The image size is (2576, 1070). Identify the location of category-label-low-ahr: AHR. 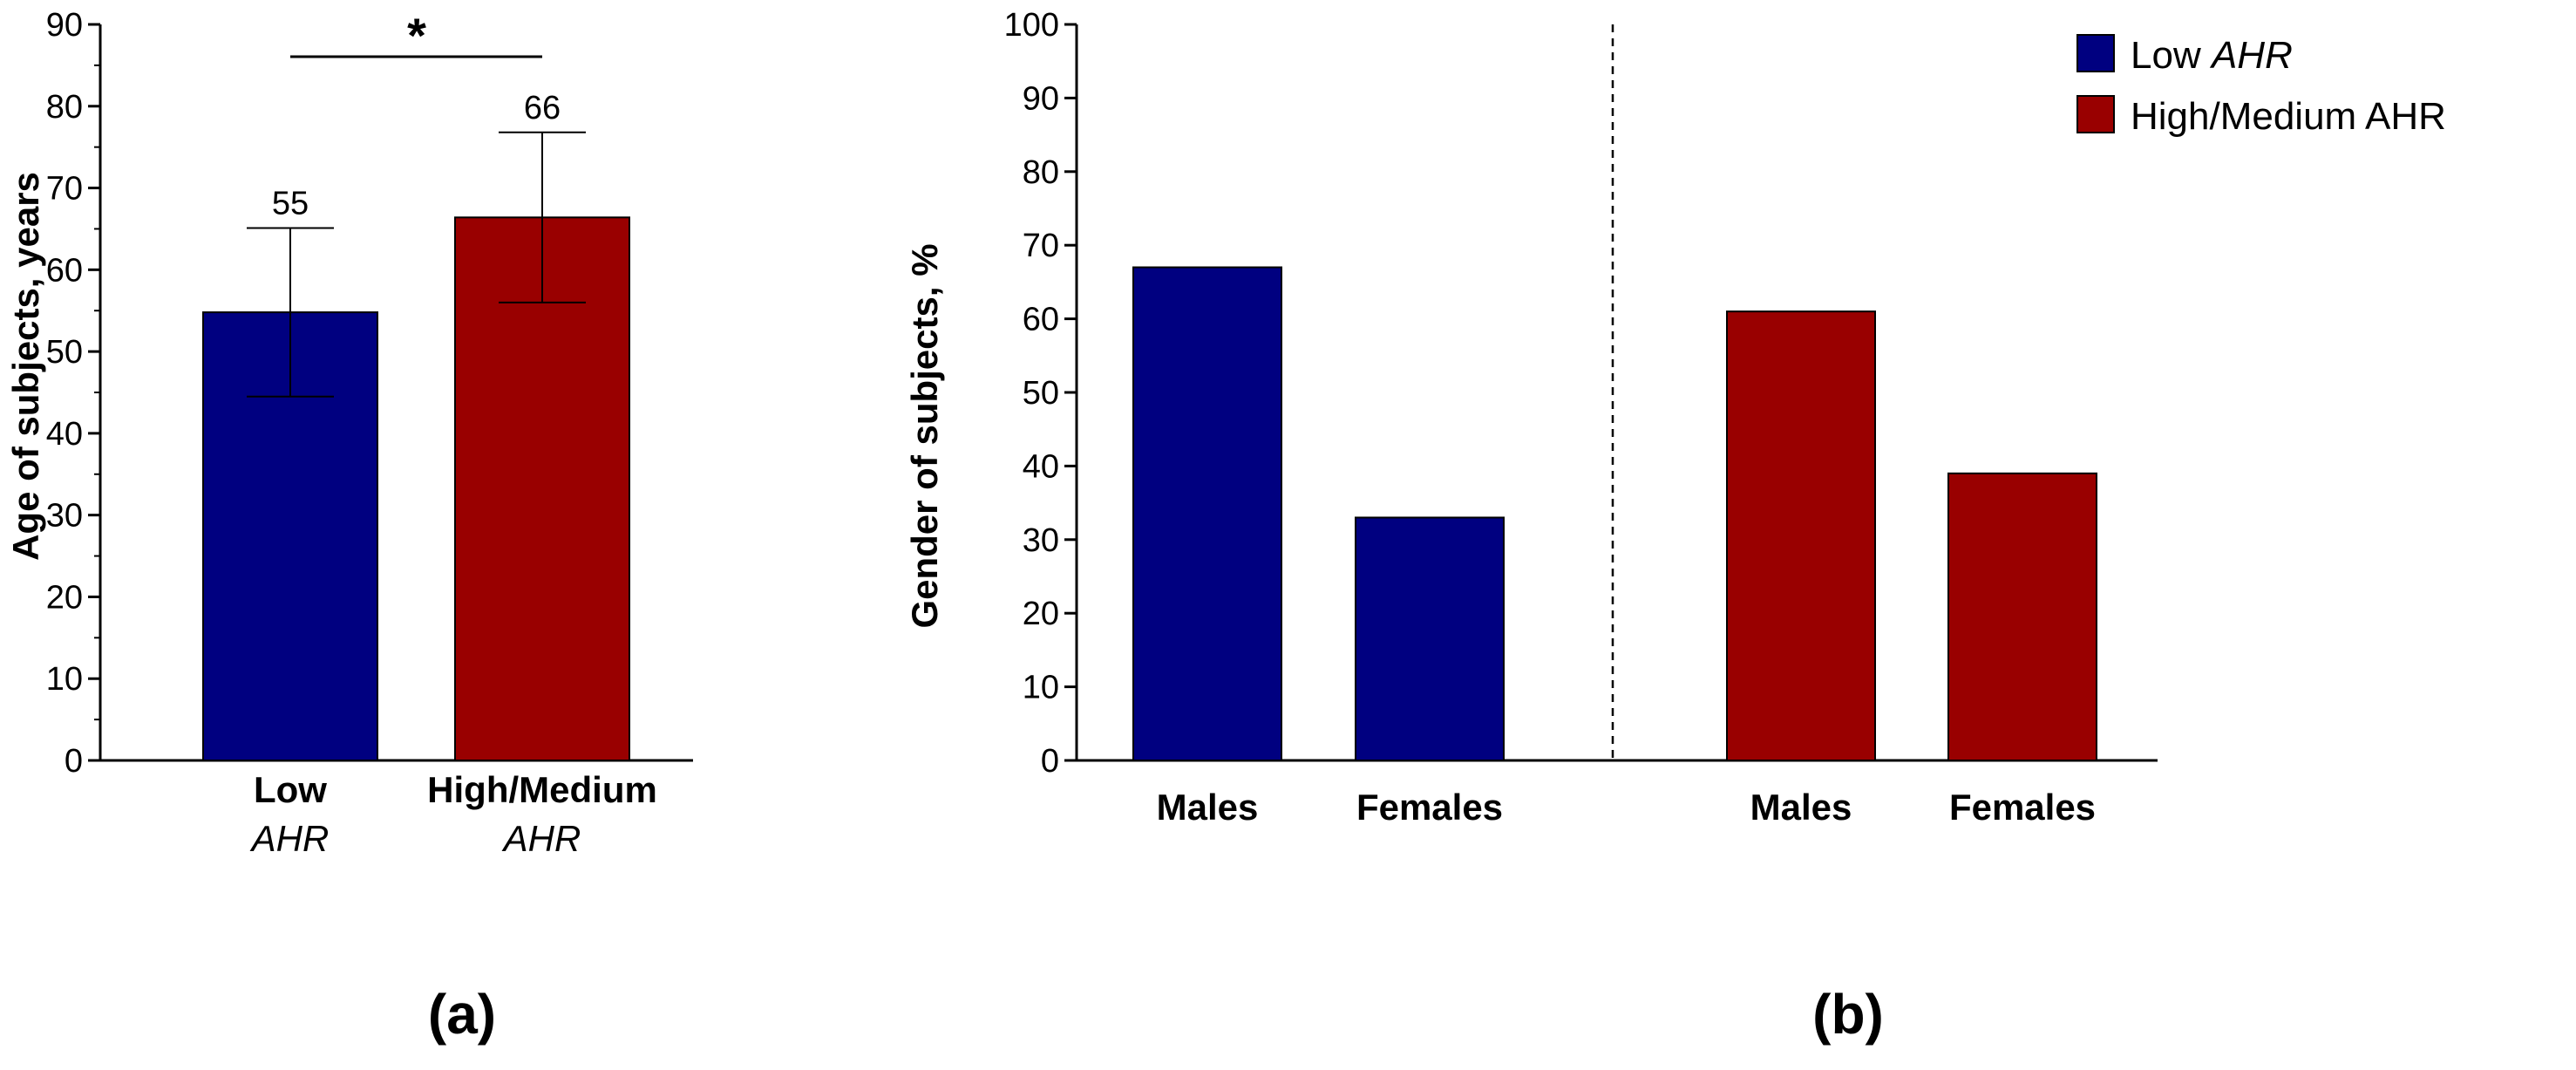
(289, 838).